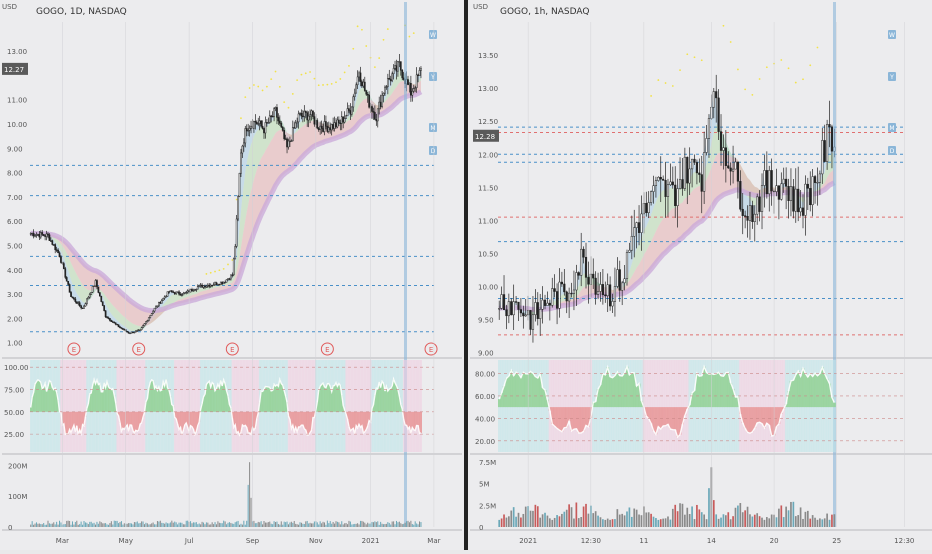 Image resolution: width=932 pixels, height=554 pixels. Describe the element at coordinates (528, 541) in the screenshot. I see `time-tick-label: 2021` at that location.